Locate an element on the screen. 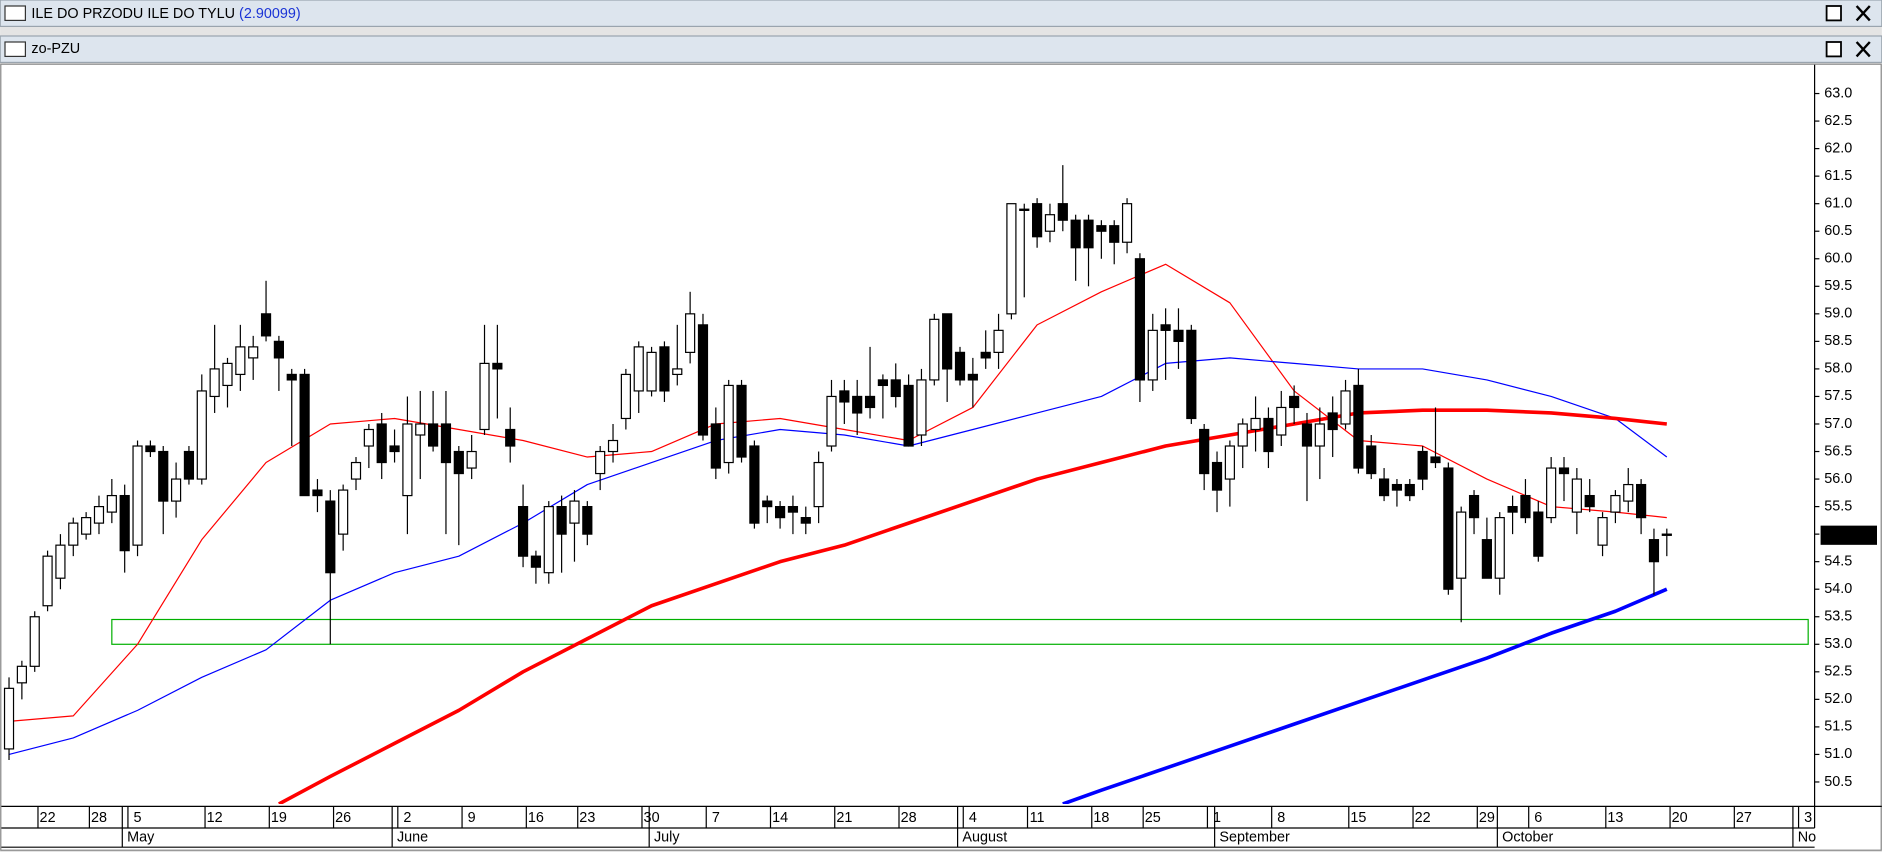  y-tick-label: 51.5 is located at coordinates (1838, 727).